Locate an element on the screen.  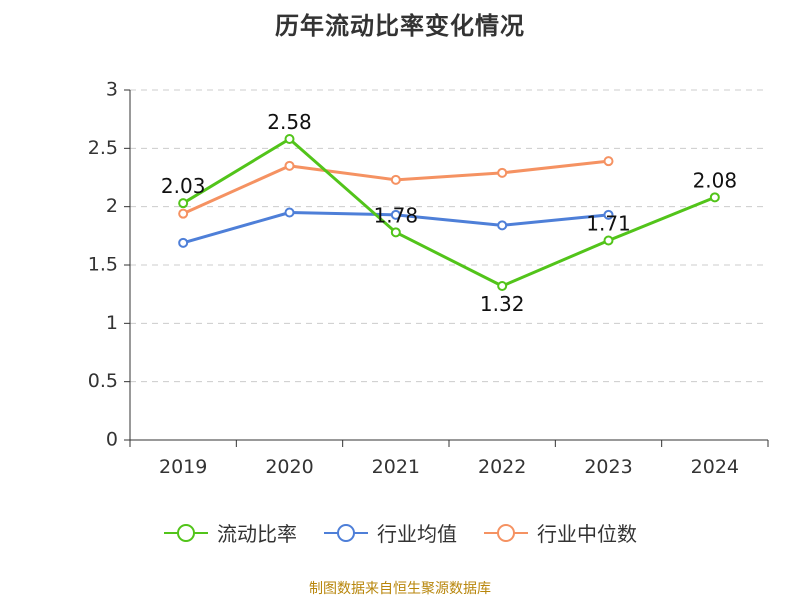
x-tick-label: 2021 is located at coordinates (396, 467).